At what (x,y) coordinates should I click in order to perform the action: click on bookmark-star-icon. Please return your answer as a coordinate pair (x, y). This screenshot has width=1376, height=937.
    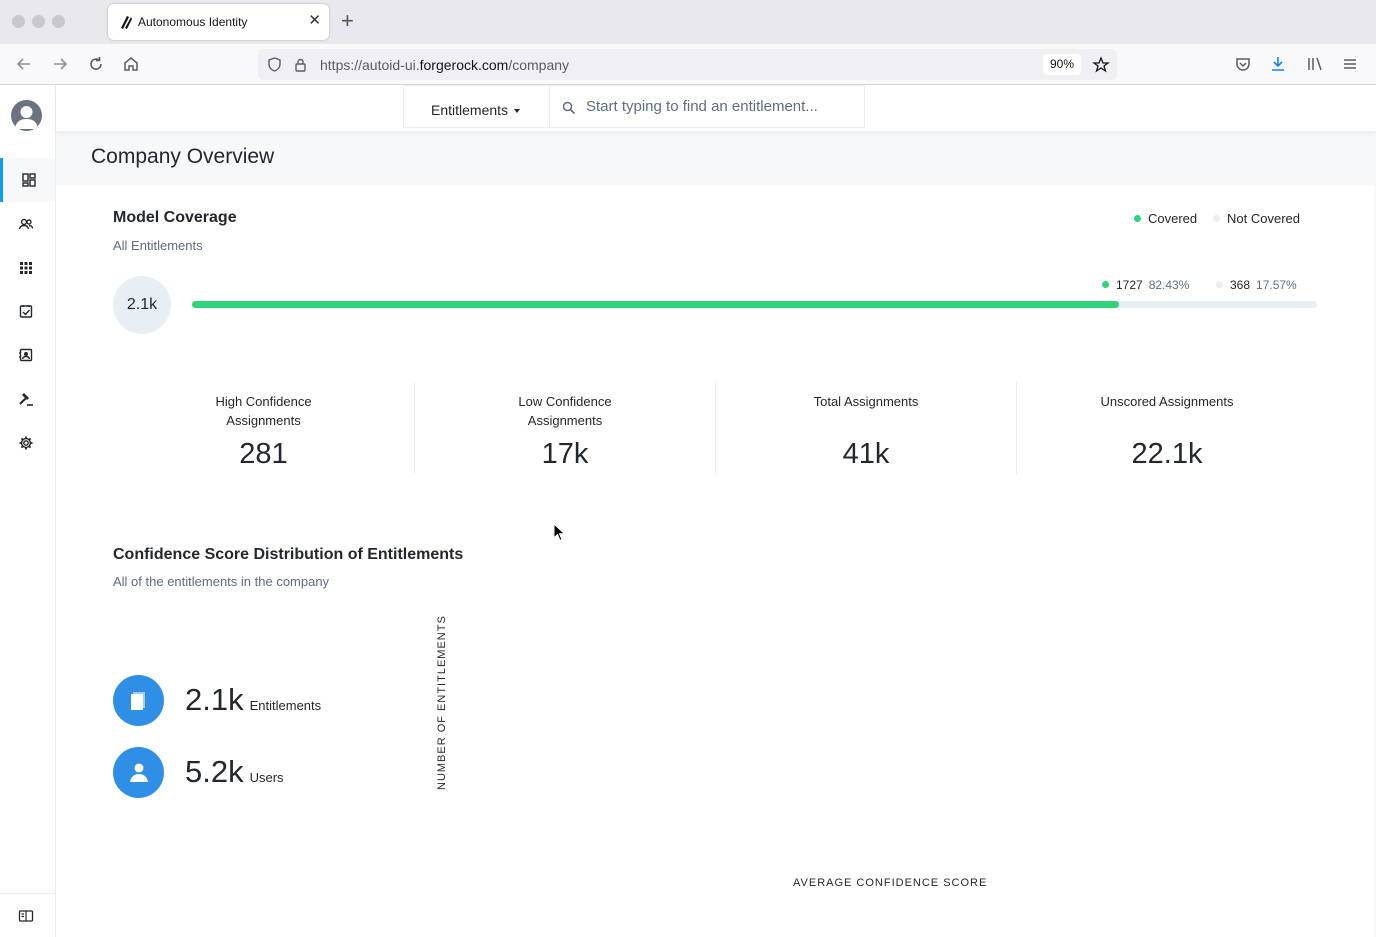
    Looking at the image, I should click on (1101, 65).